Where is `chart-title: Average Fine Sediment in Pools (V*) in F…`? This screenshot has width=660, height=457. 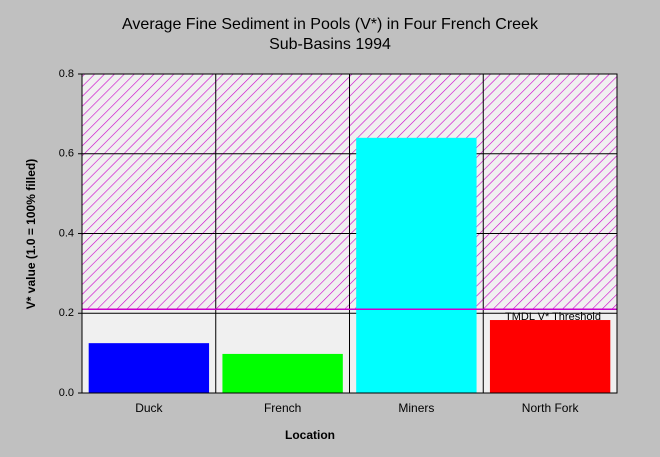 chart-title: Average Fine Sediment in Pools (V*) in F… is located at coordinates (330, 24).